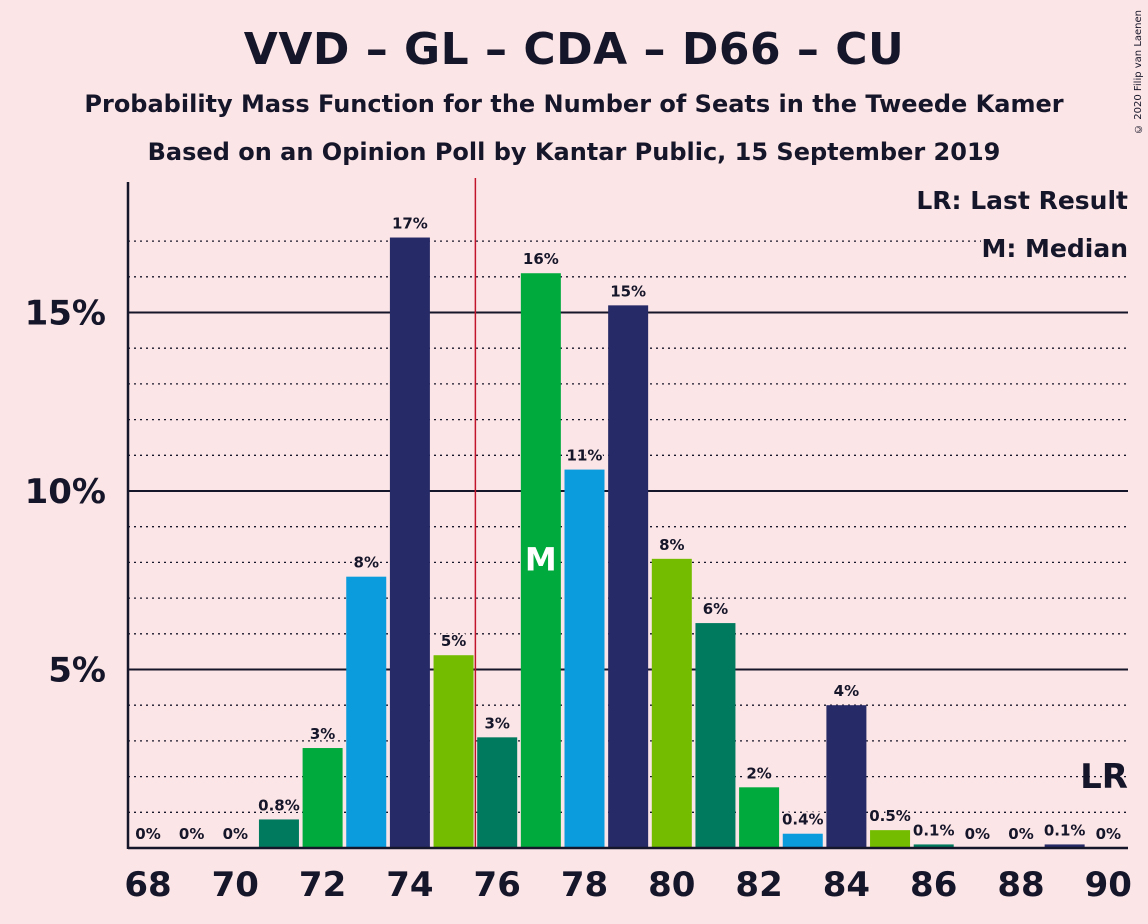 The height and width of the screenshot is (924, 1148). I want to click on bar-label: 0.4%, so click(803, 820).